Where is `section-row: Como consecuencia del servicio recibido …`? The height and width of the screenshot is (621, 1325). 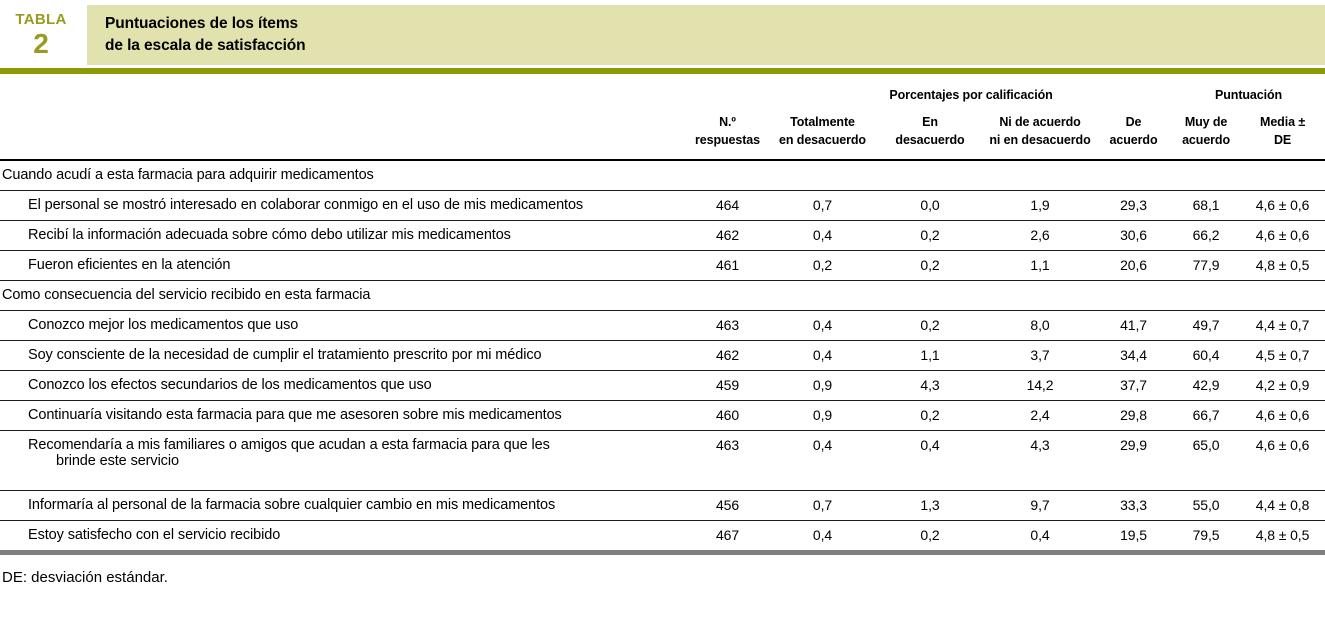
section-row: Como consecuencia del servicio recibido … is located at coordinates (662, 294).